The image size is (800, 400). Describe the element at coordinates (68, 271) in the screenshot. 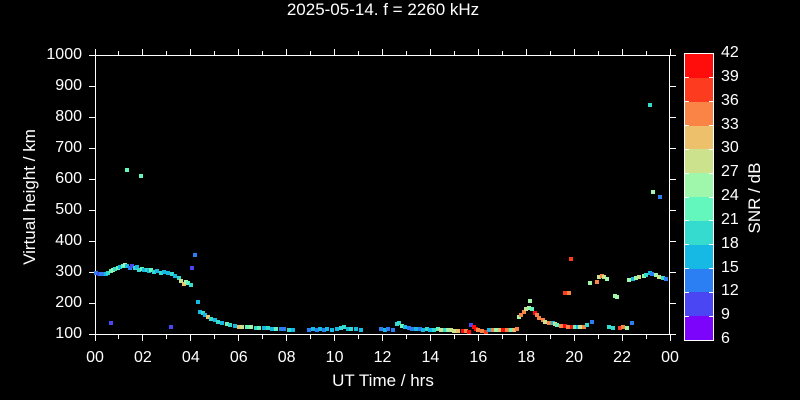

I see `y-tick-label: 300` at that location.